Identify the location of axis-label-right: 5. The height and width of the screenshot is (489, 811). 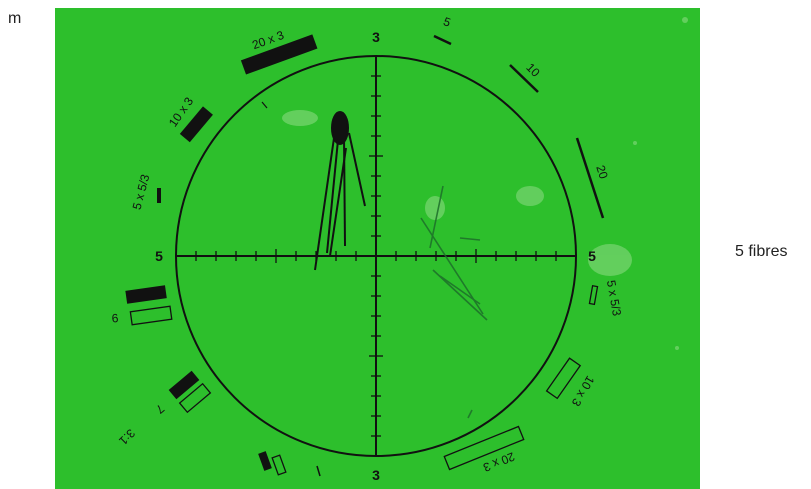
(592, 256).